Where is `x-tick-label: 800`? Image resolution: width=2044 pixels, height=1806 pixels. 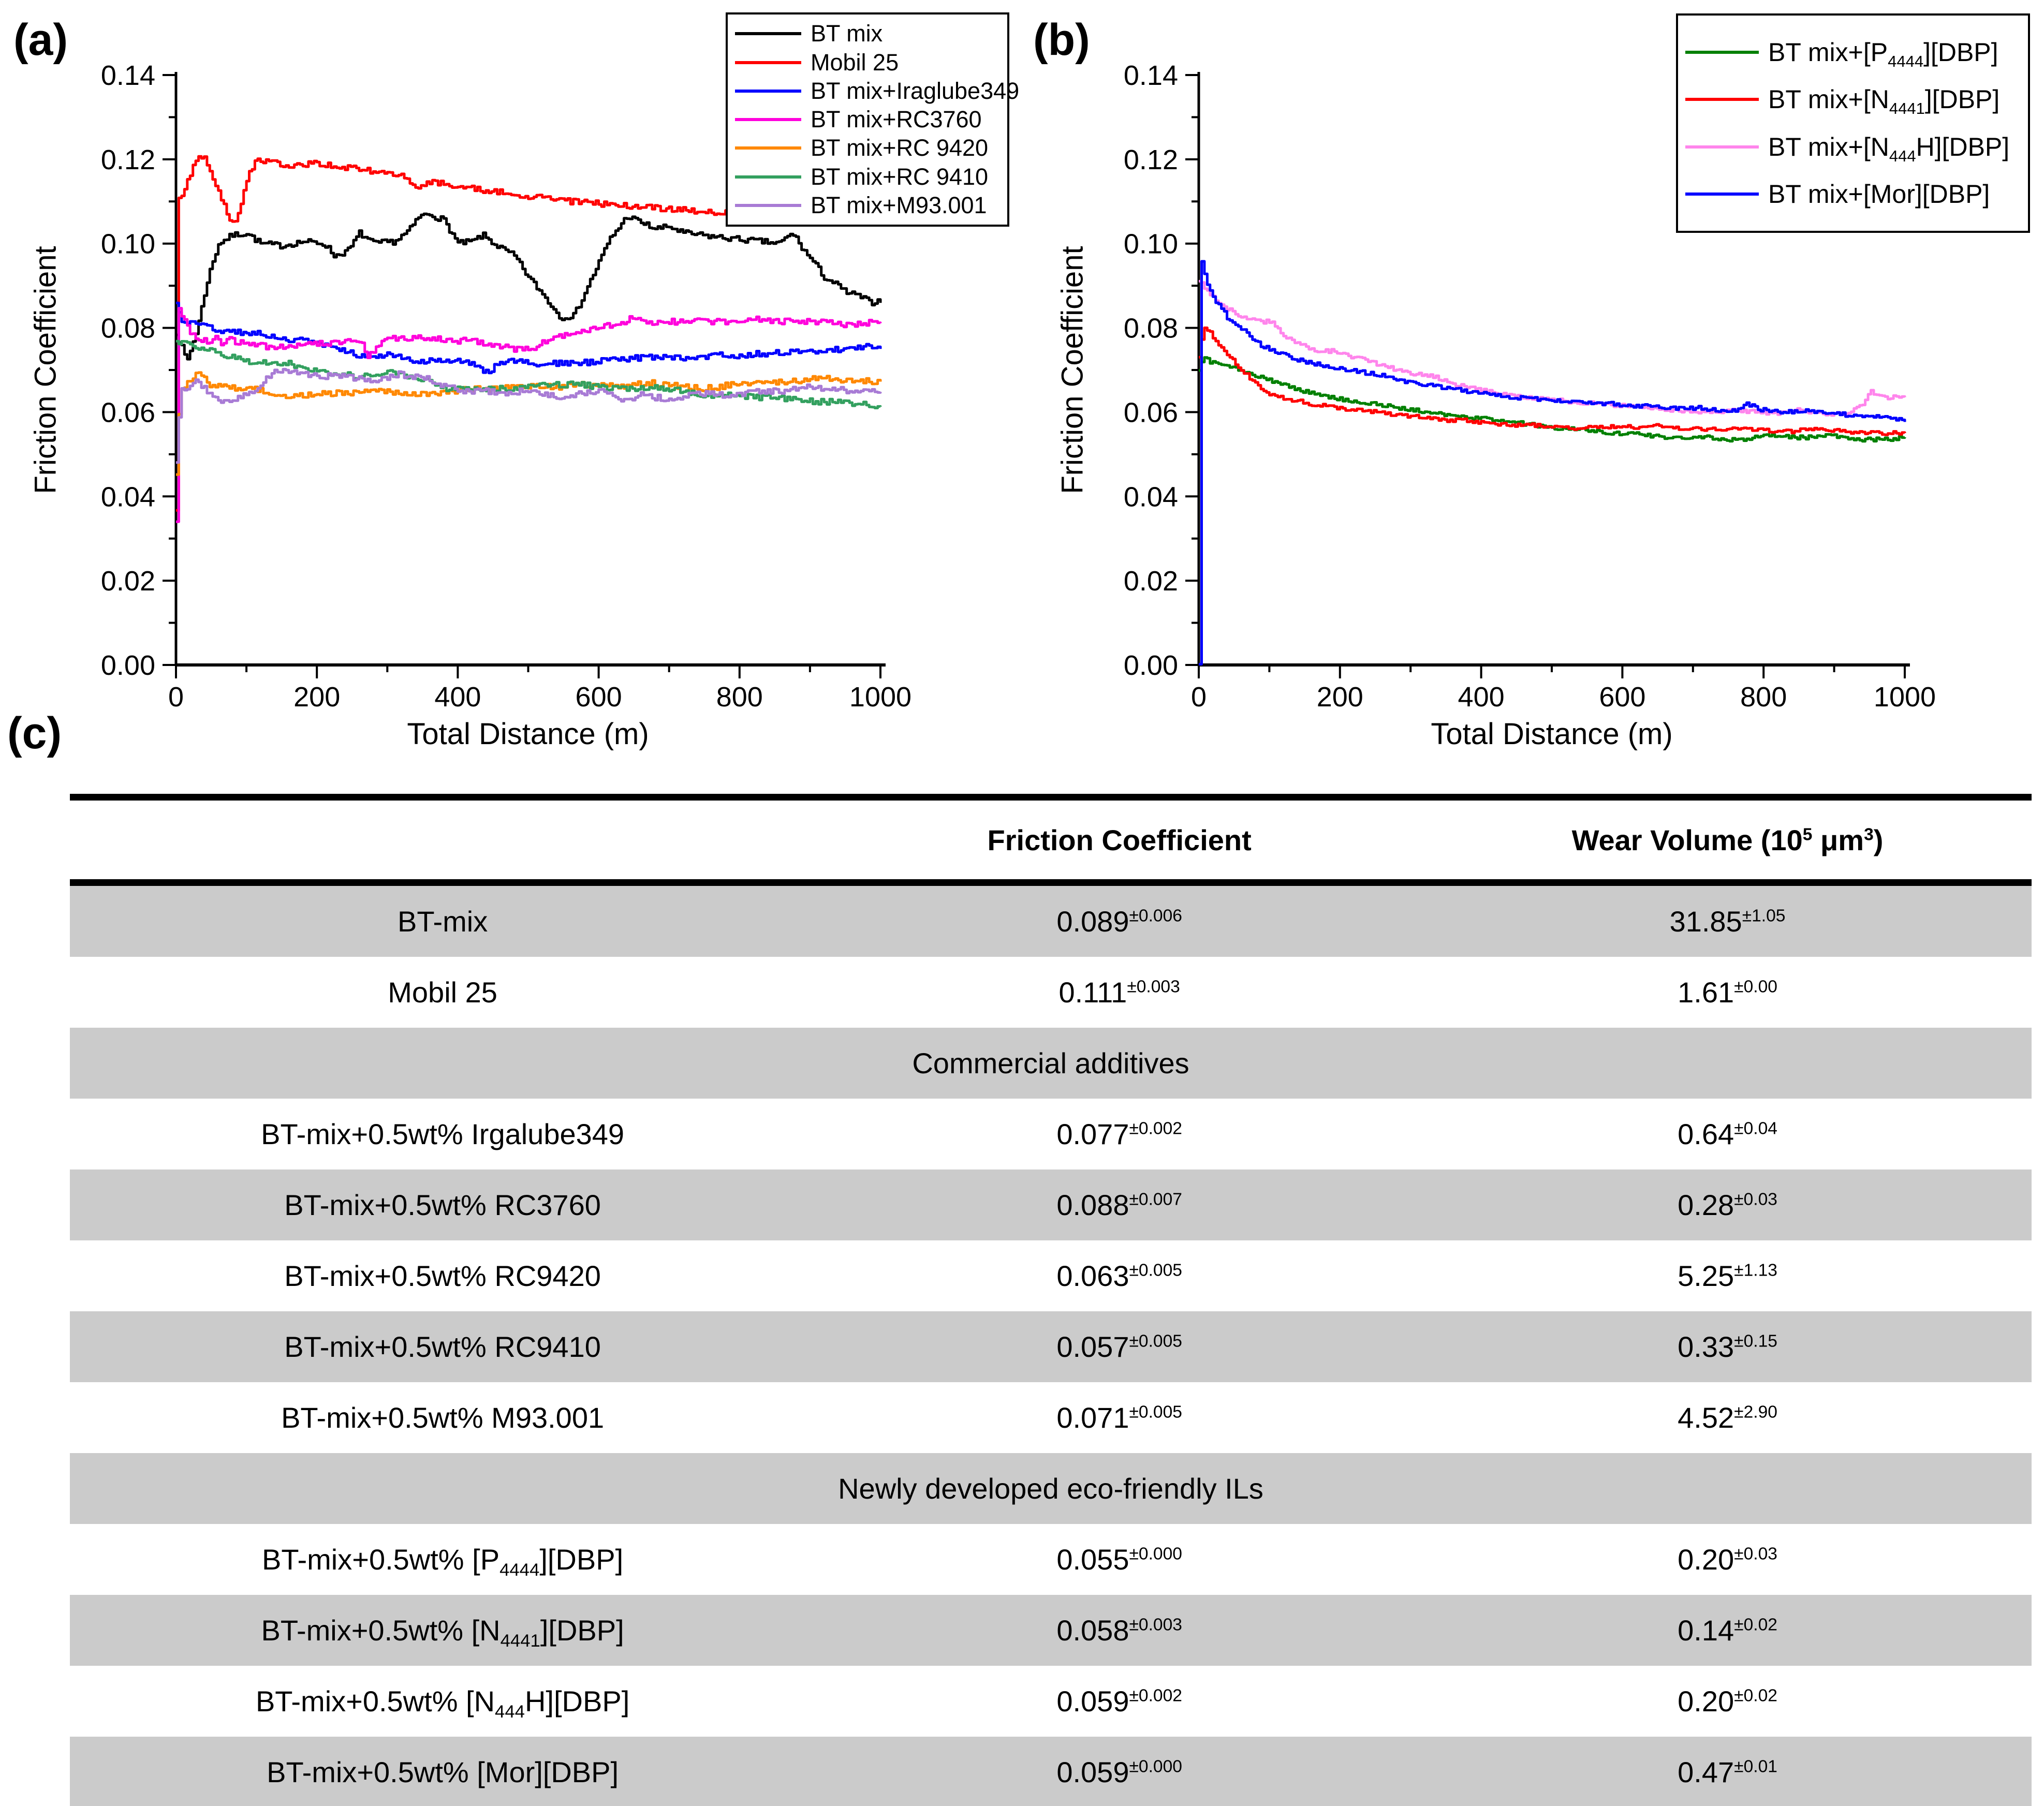
x-tick-label: 800 is located at coordinates (1763, 698).